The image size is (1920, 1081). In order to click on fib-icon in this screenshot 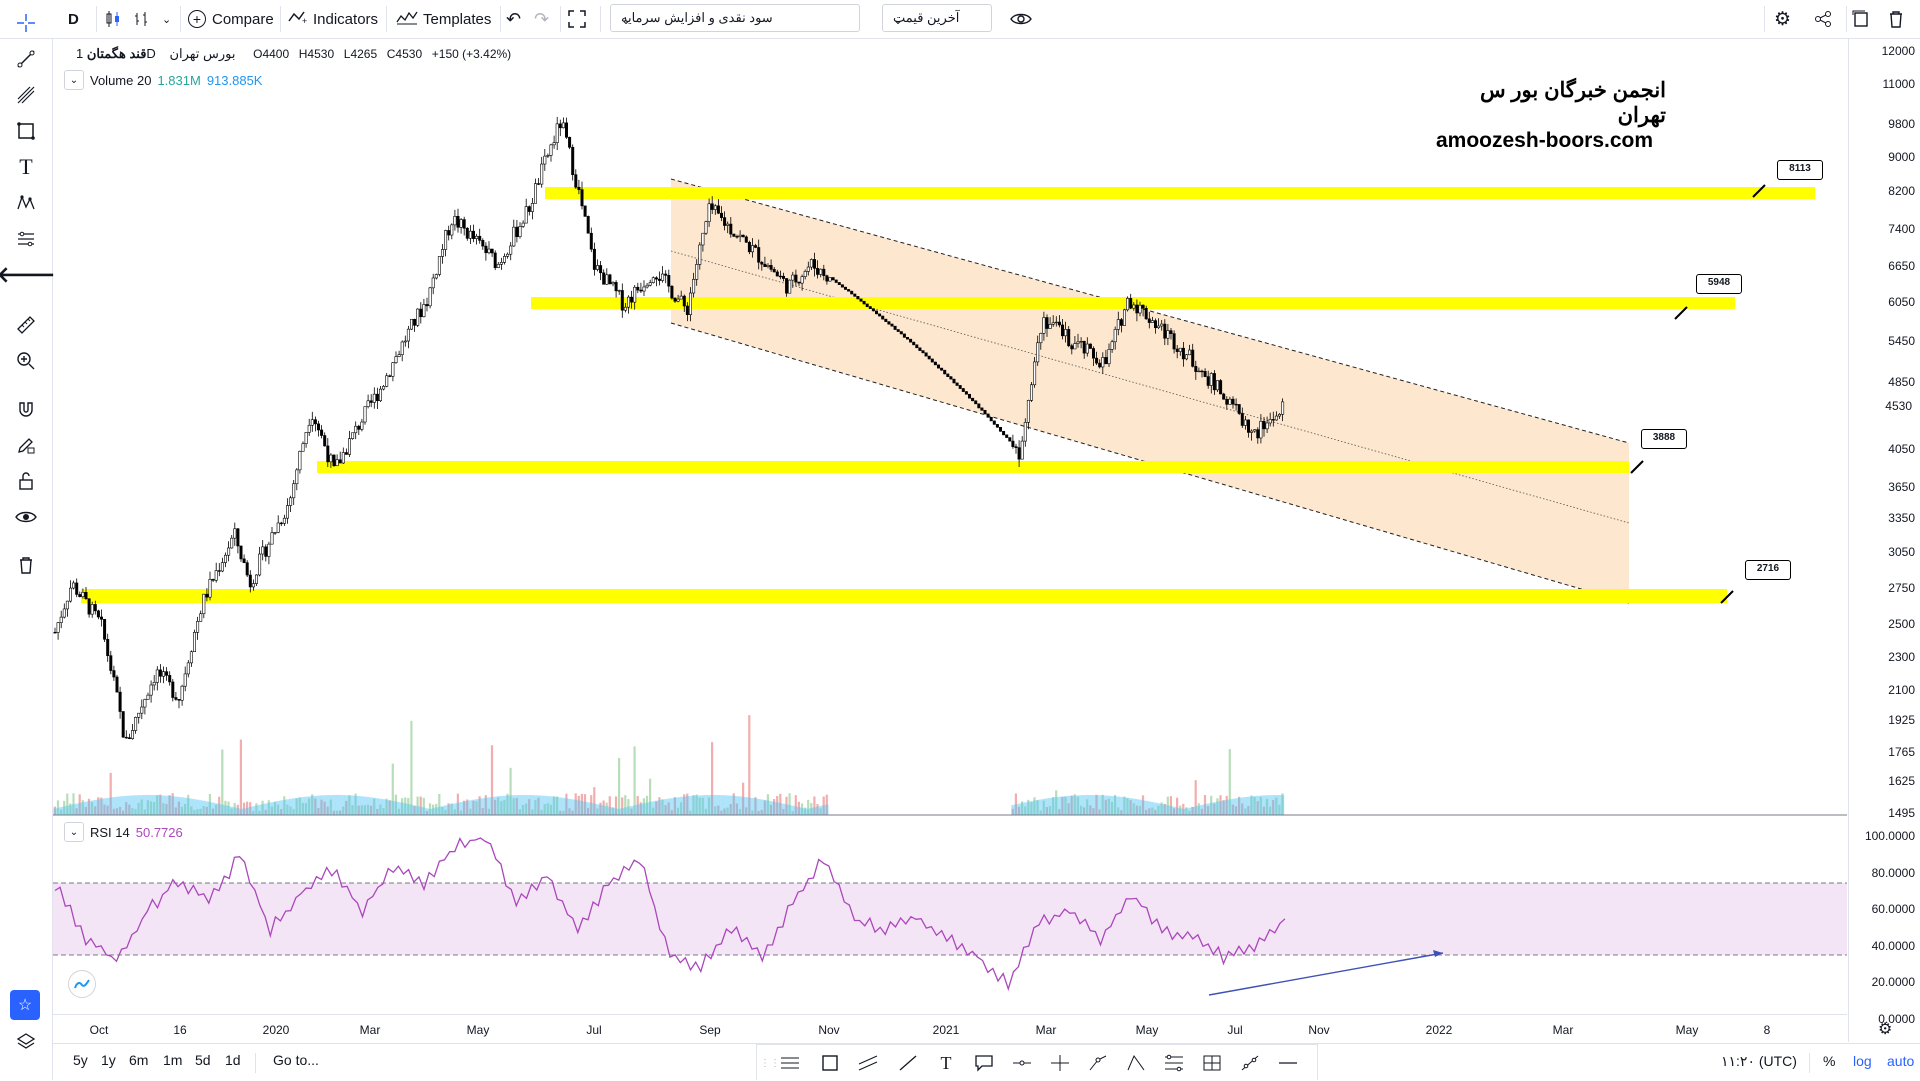, I will do `click(1174, 1063)`.